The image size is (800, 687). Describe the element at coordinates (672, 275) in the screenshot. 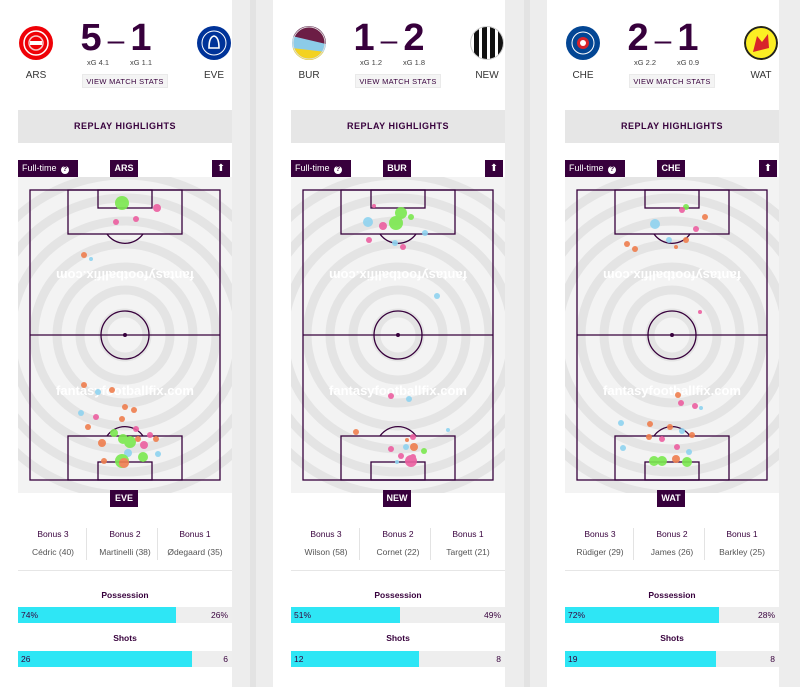

I see `watermark-top: fantasyfootballfix.com` at that location.